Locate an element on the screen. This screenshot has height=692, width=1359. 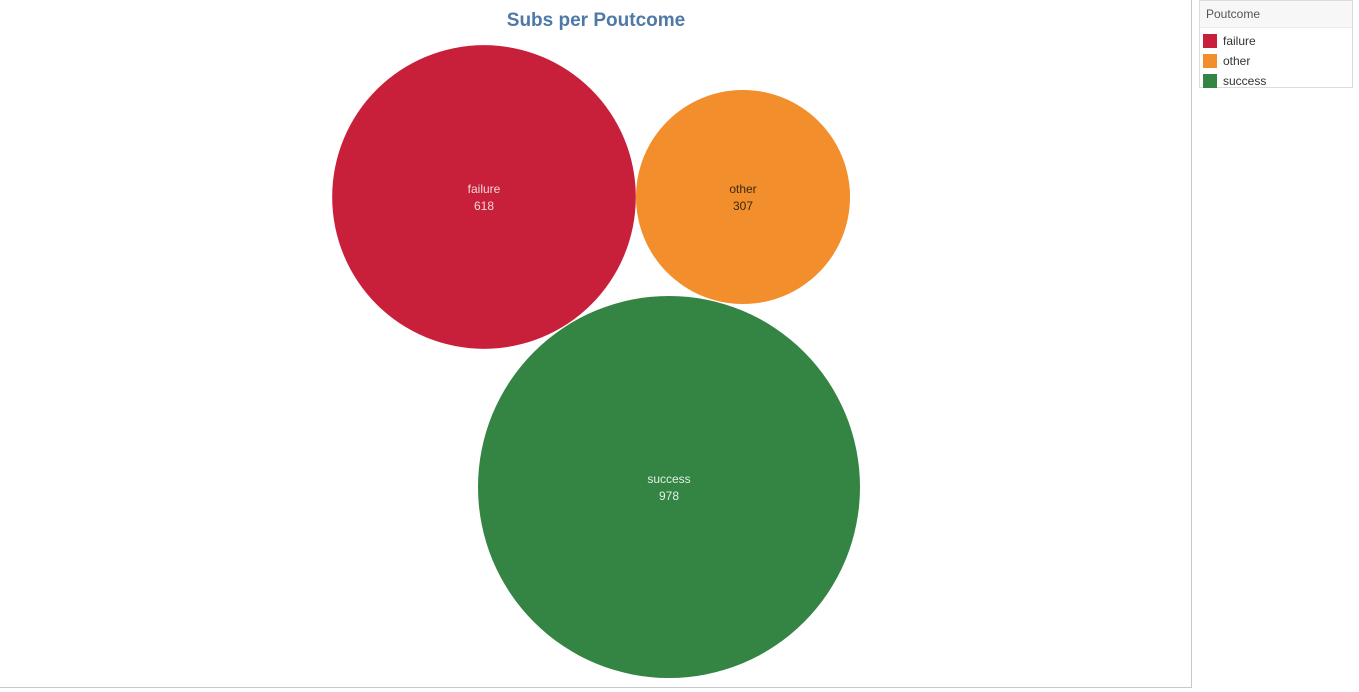
bubble-value-label-success: 978 is located at coordinates (669, 496).